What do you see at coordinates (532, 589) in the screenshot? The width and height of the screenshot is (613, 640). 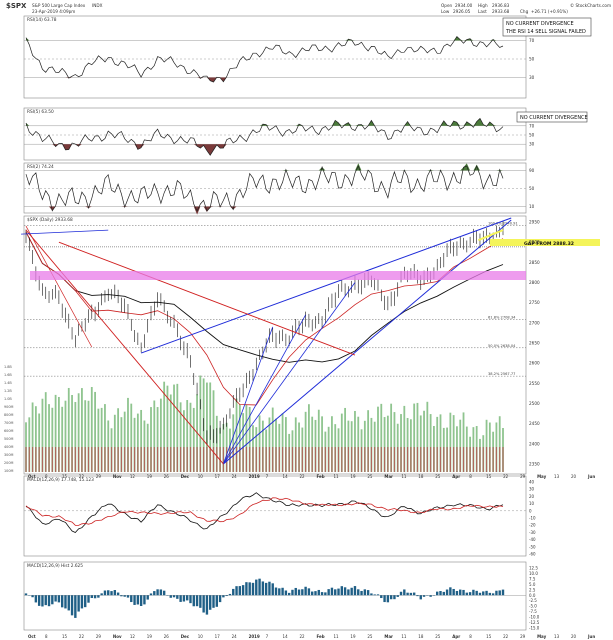 I see `histogram-tick-label: 2.5` at bounding box center [532, 589].